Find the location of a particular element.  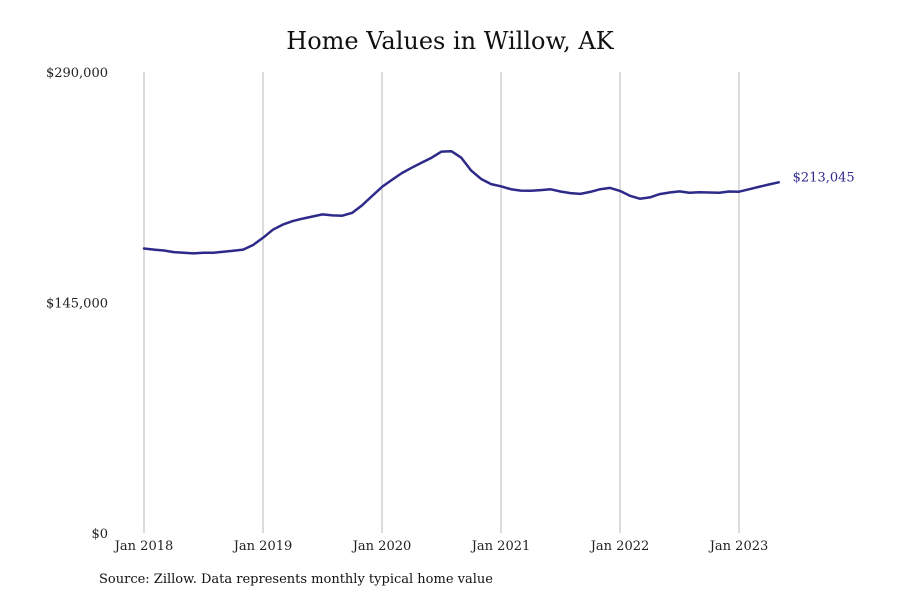

x-tick-label: Jan 2018 is located at coordinates (143, 546).